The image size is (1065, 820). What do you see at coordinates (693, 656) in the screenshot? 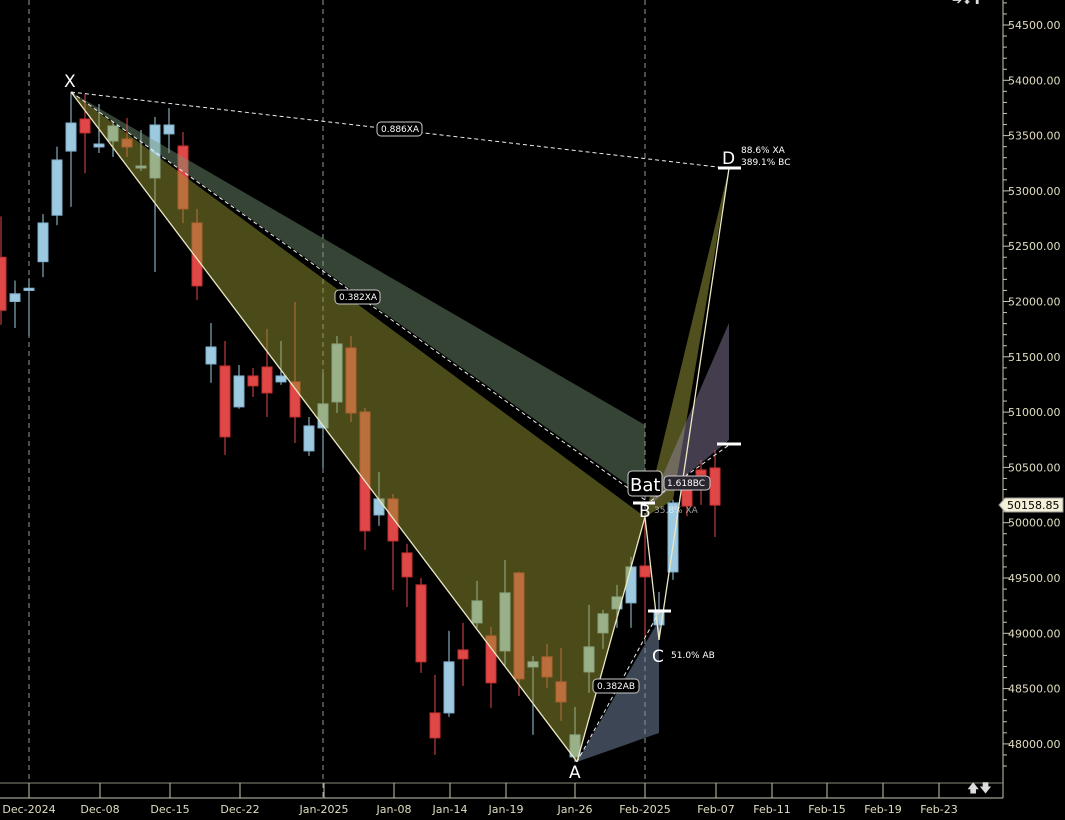
I see `c-retracement-label: 51.0% AB` at bounding box center [693, 656].